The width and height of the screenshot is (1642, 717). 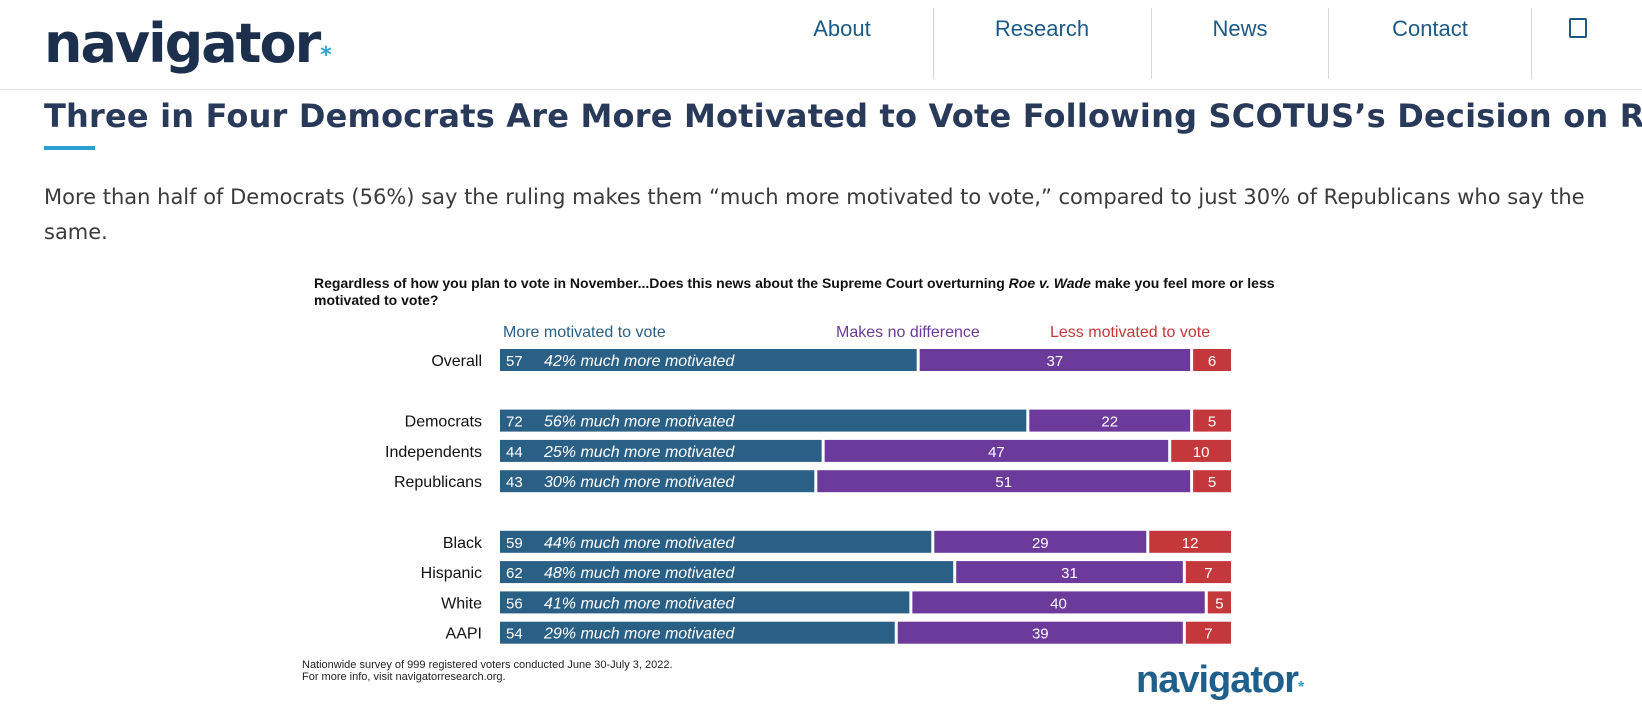 I want to click on legend-more-motivated: More motivated to vote, so click(x=584, y=332).